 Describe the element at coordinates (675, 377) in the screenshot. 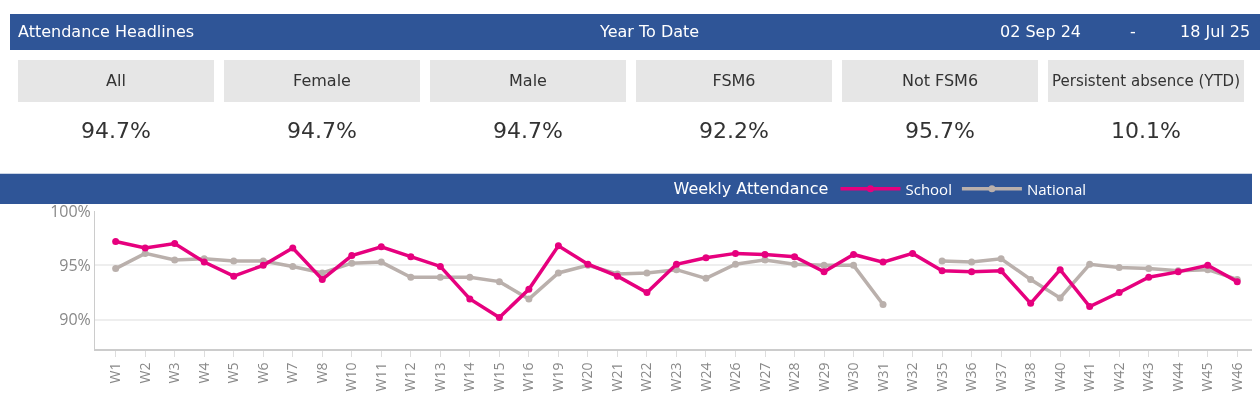

I see `x-tick-label: W23` at that location.